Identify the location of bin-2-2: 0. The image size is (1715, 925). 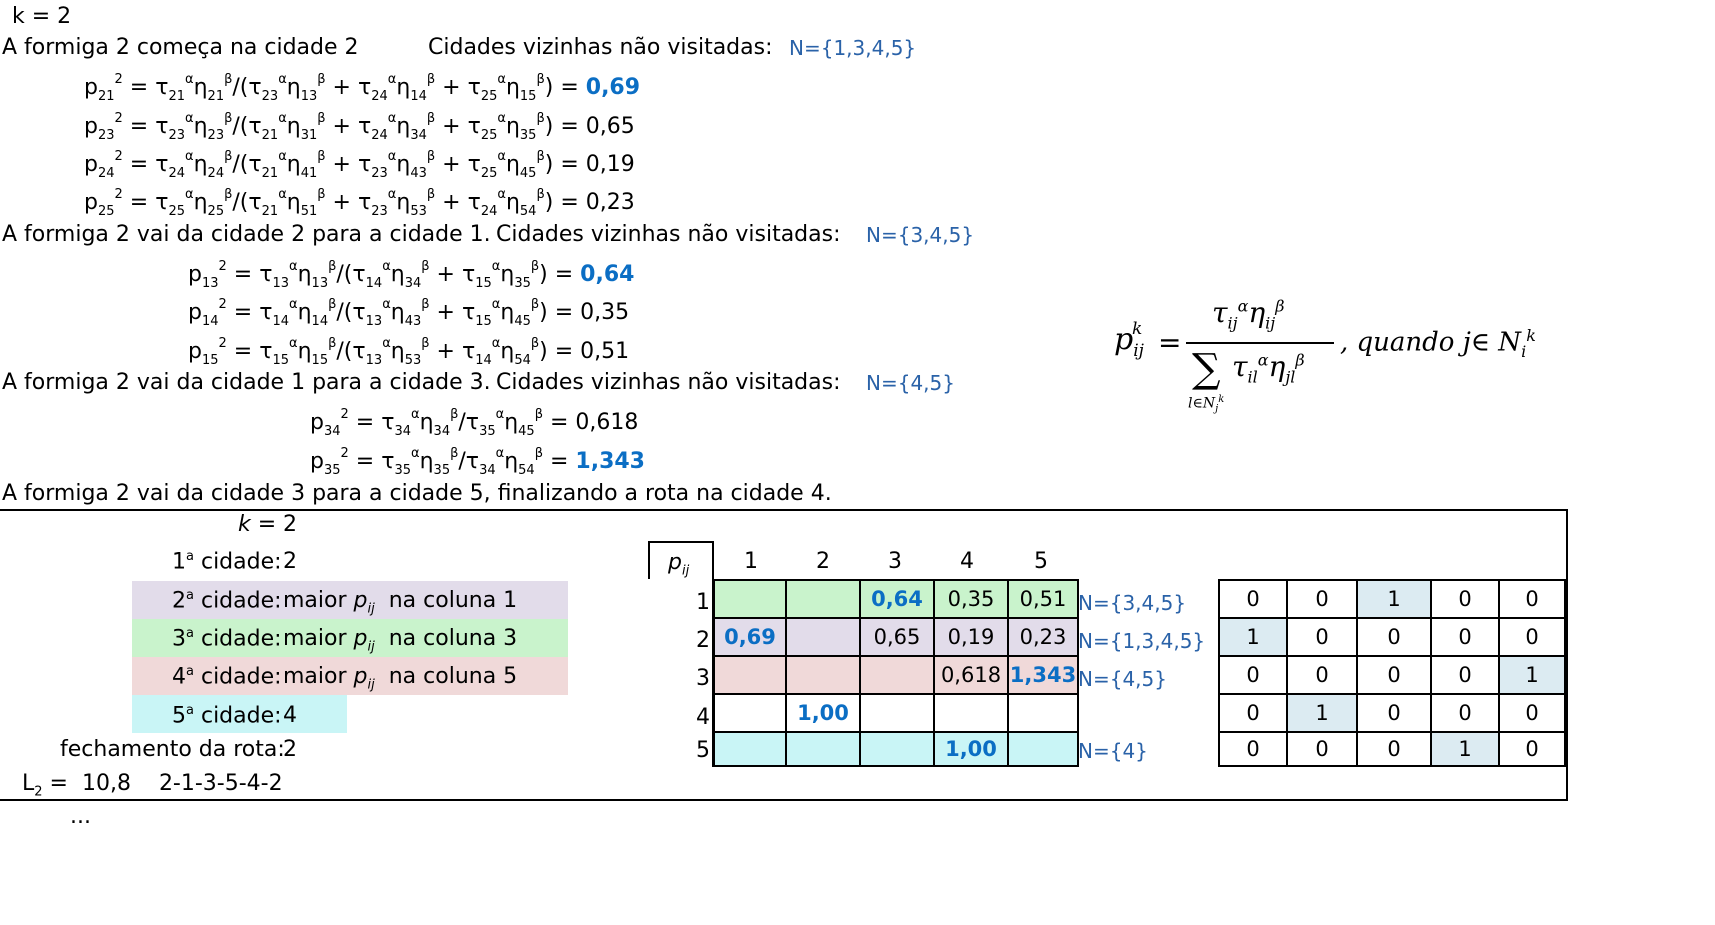
(1322, 637).